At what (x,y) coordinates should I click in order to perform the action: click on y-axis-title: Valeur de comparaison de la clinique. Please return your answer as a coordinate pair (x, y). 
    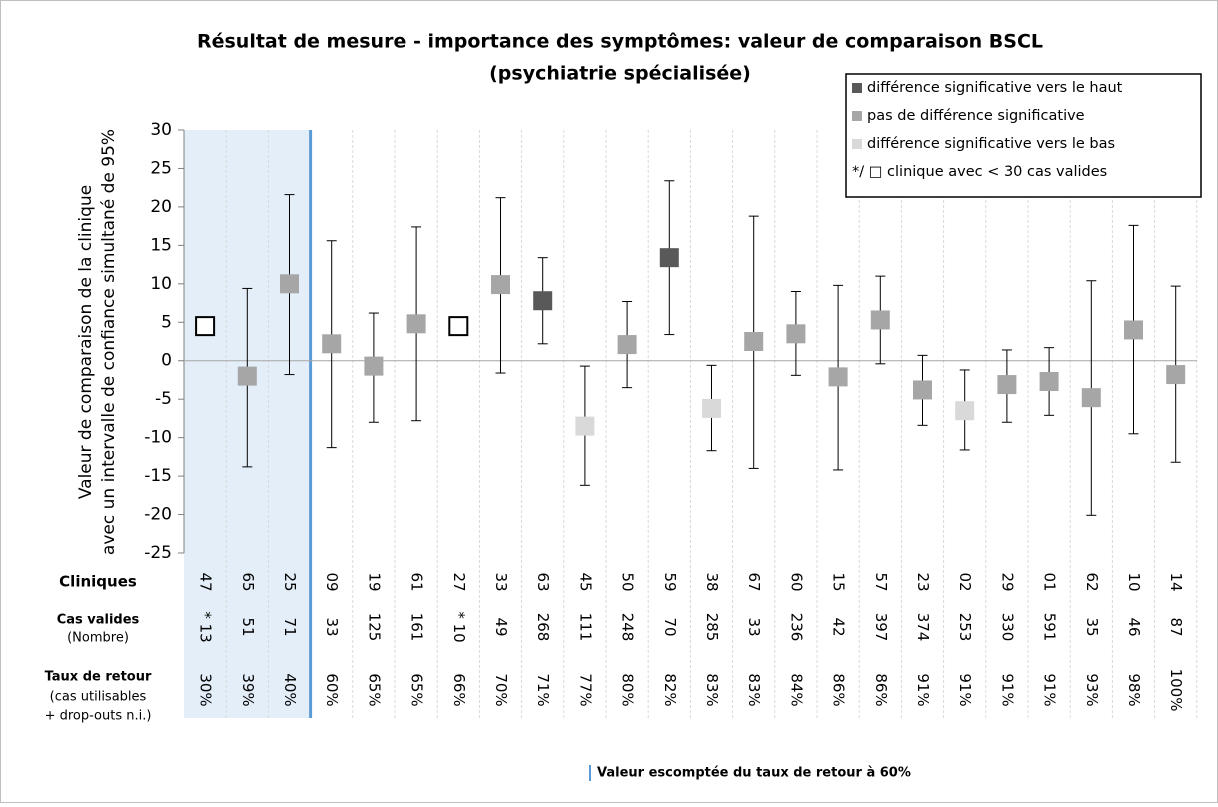
    Looking at the image, I should click on (86, 342).